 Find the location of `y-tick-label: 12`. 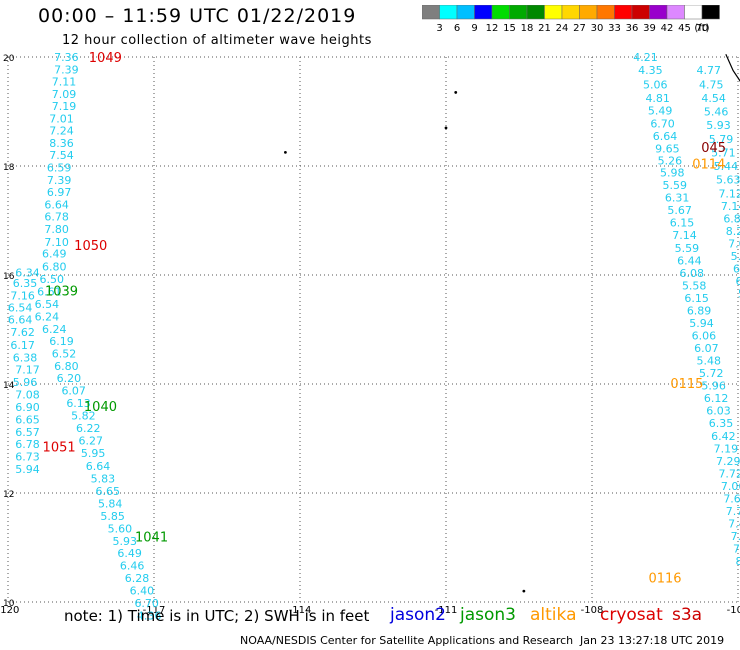

y-tick-label: 12 is located at coordinates (8, 495).